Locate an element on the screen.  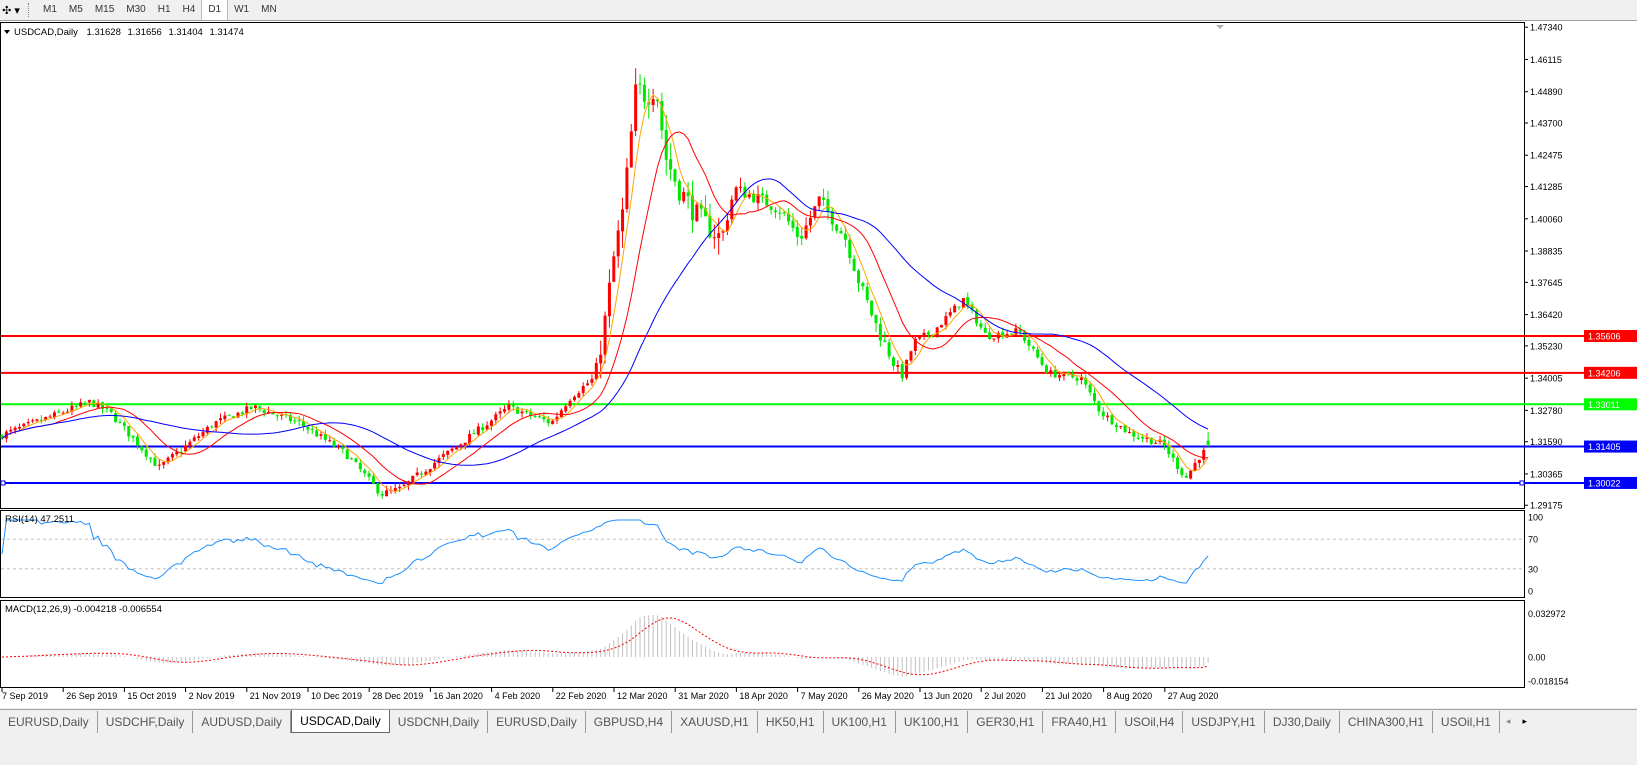
tab-audusd-daily: AUDUSD,Daily is located at coordinates (242, 722).